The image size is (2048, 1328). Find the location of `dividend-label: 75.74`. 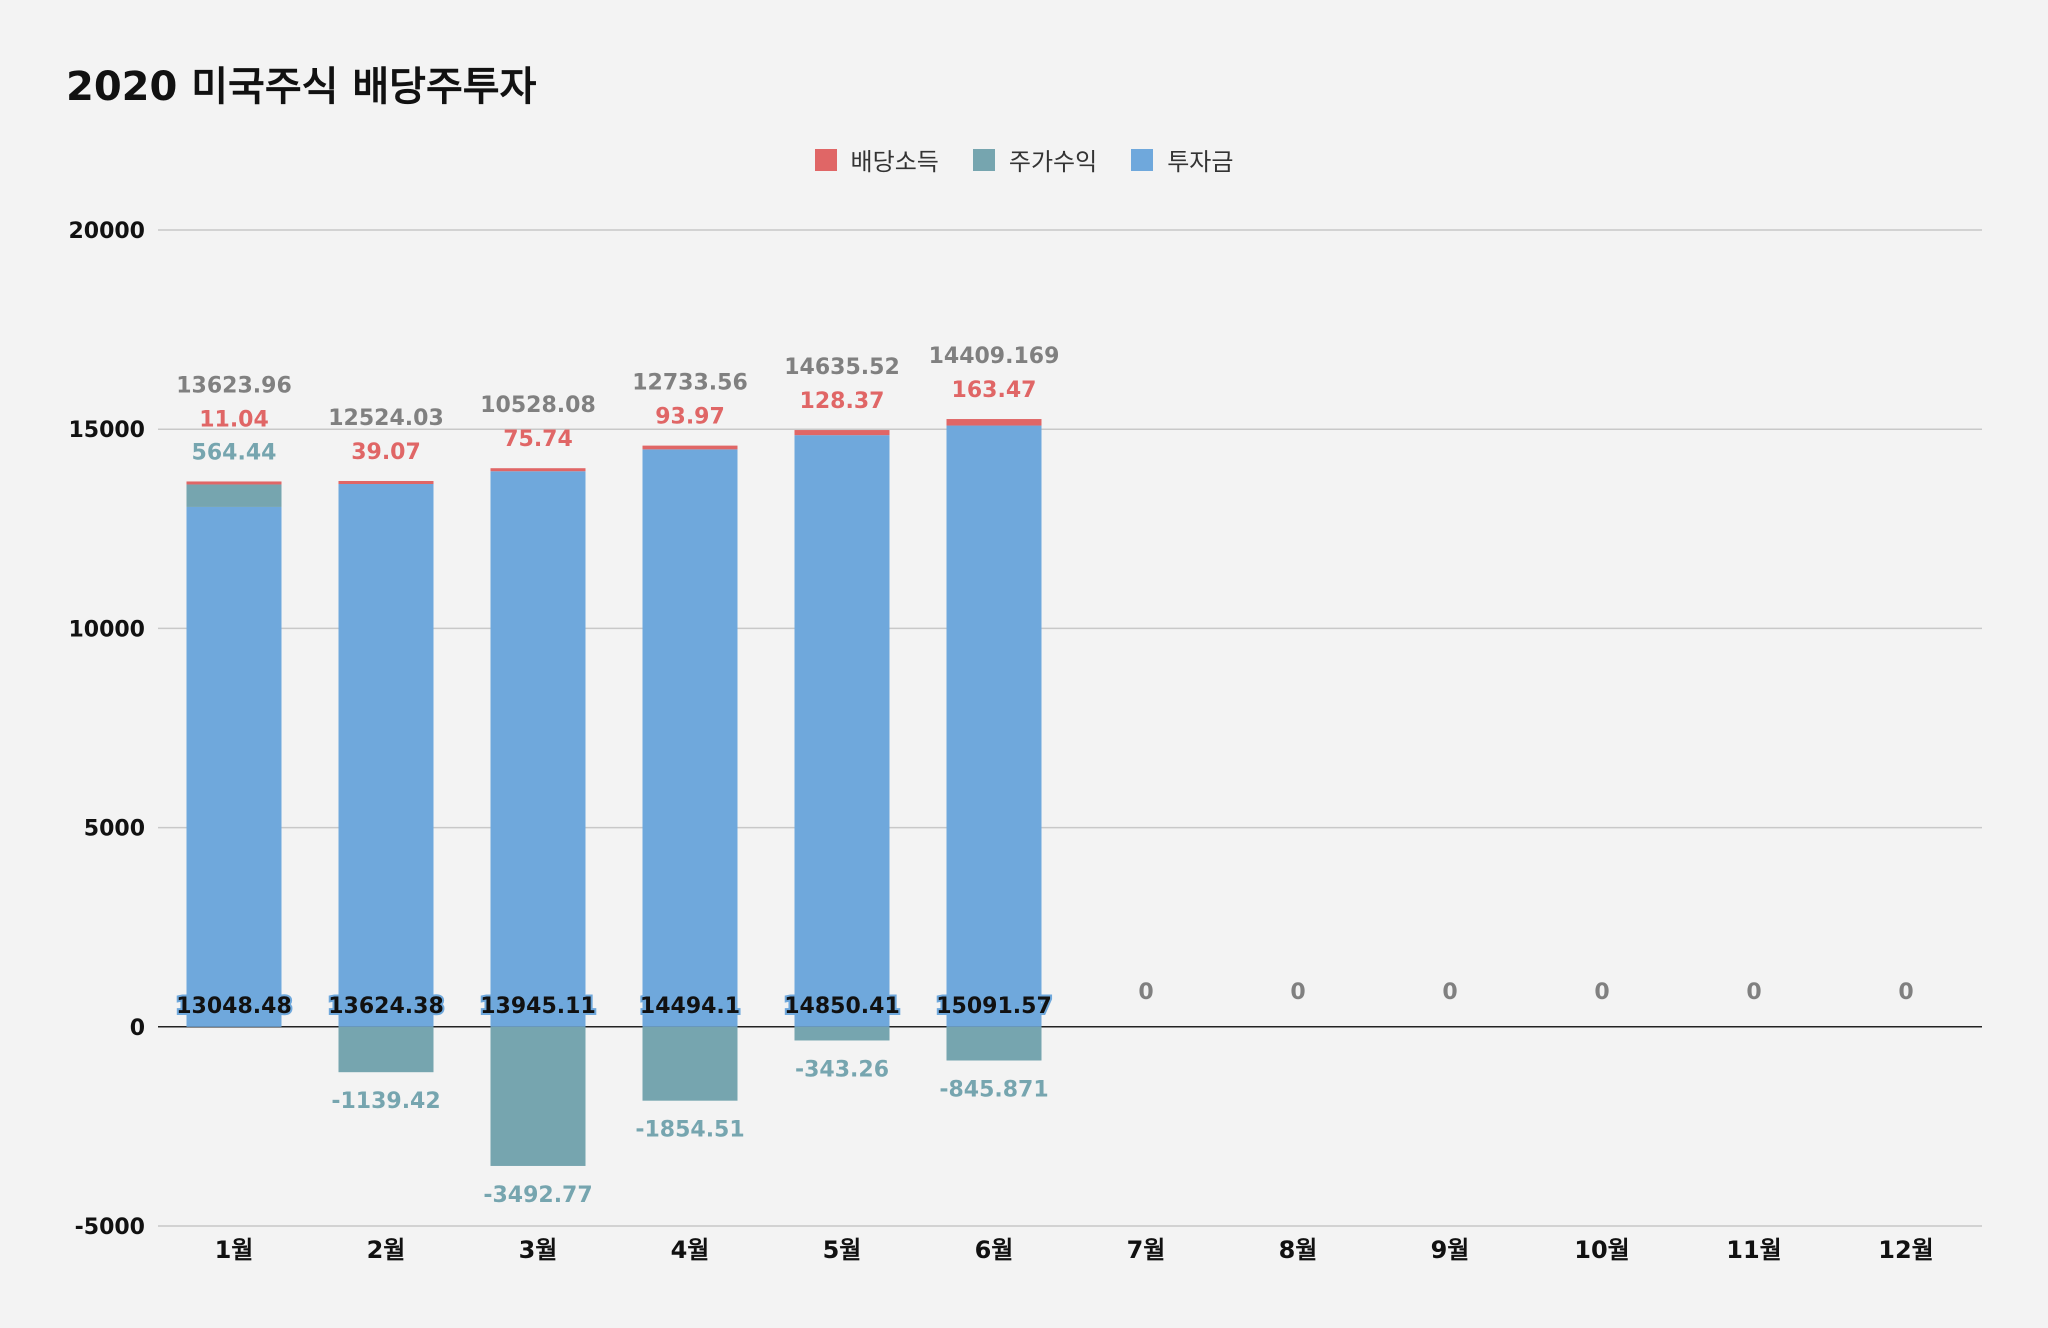

dividend-label: 75.74 is located at coordinates (538, 439).